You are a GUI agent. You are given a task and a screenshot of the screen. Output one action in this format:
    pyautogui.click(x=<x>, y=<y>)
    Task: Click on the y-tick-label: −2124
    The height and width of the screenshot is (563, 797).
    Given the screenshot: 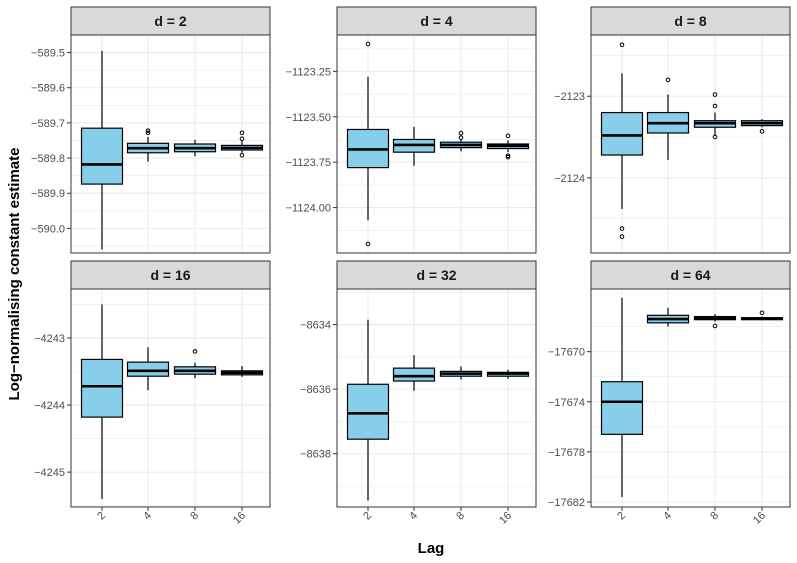 What is the action you would take?
    pyautogui.click(x=569, y=179)
    